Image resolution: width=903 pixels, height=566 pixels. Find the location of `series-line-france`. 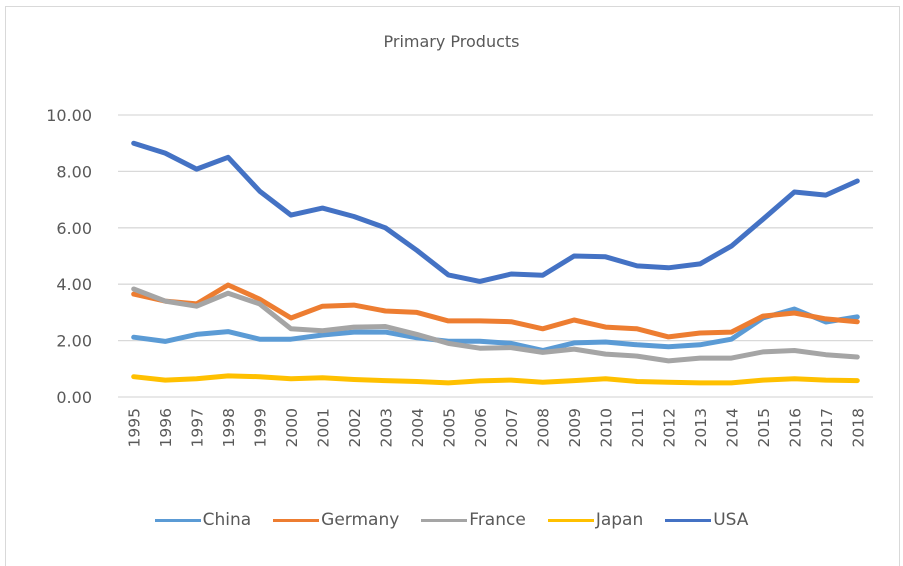

series-line-france is located at coordinates (495, 325).